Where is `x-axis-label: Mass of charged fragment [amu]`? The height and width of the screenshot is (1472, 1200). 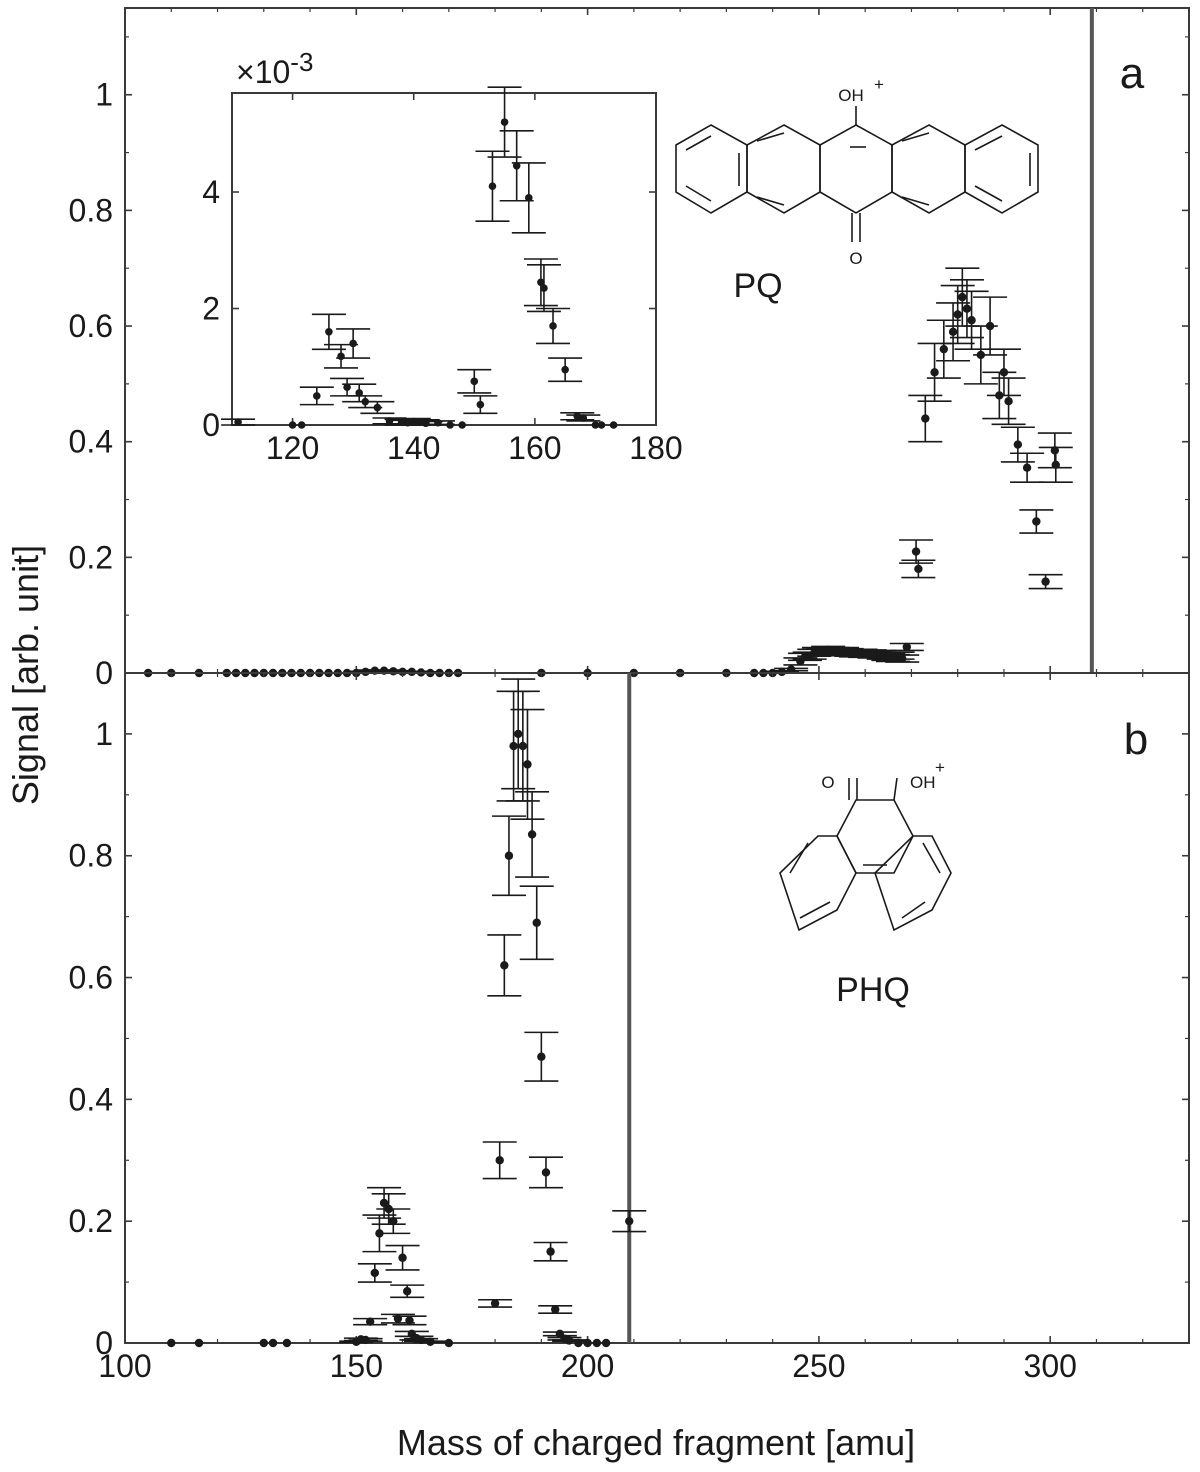
x-axis-label: Mass of charged fragment [amu] is located at coordinates (656, 1442).